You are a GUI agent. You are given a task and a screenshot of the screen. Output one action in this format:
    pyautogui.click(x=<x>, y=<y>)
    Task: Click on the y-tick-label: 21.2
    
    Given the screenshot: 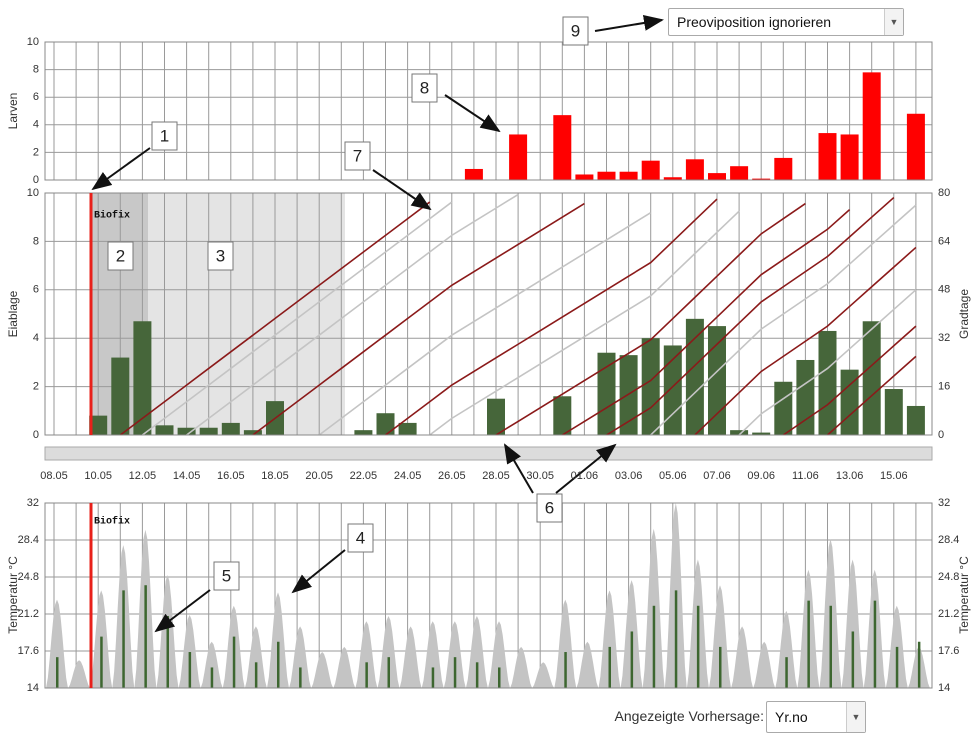 What is the action you would take?
    pyautogui.click(x=28, y=614)
    